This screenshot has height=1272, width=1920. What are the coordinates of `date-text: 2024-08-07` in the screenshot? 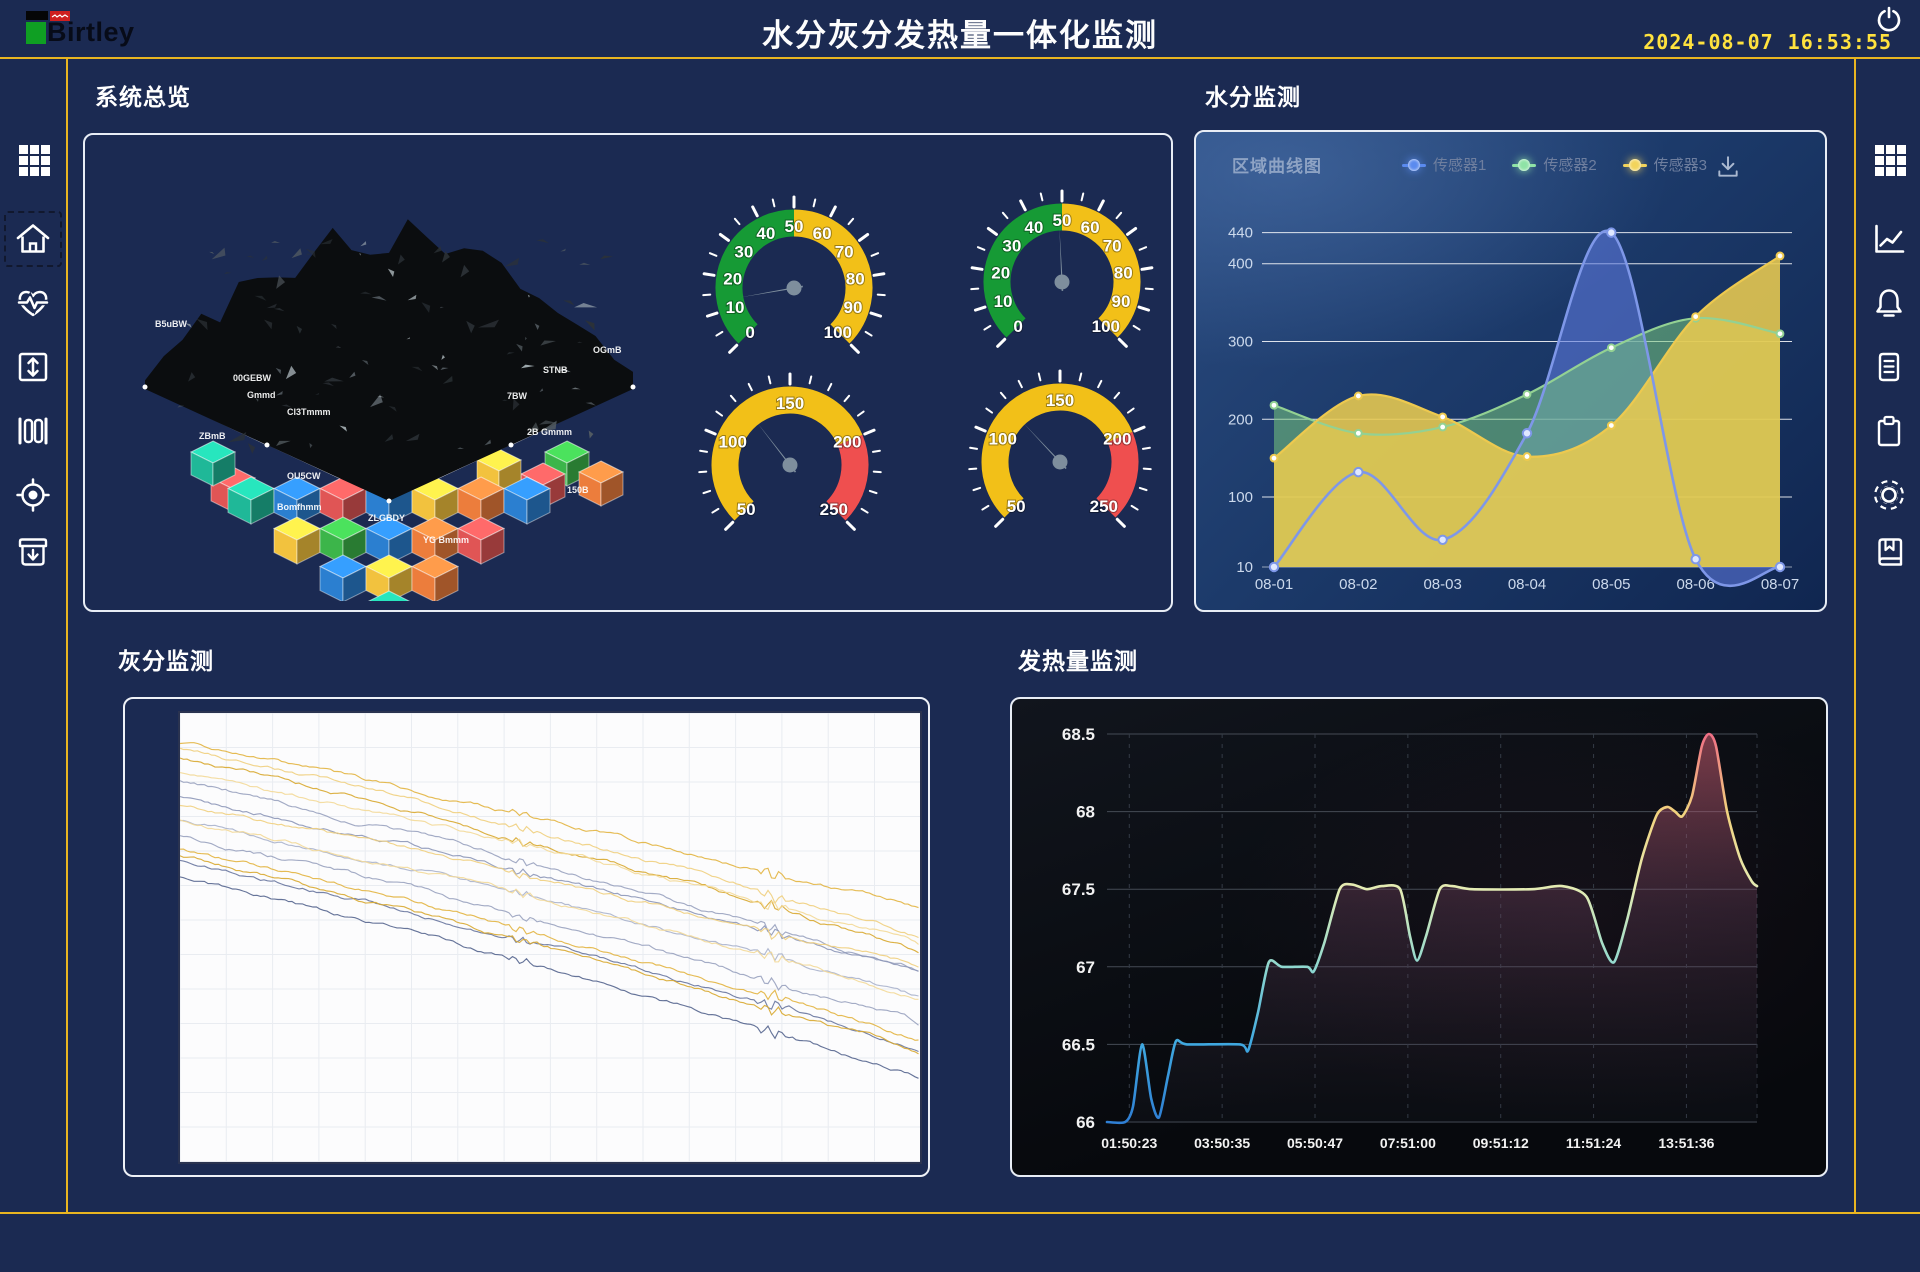 It's located at (1708, 42).